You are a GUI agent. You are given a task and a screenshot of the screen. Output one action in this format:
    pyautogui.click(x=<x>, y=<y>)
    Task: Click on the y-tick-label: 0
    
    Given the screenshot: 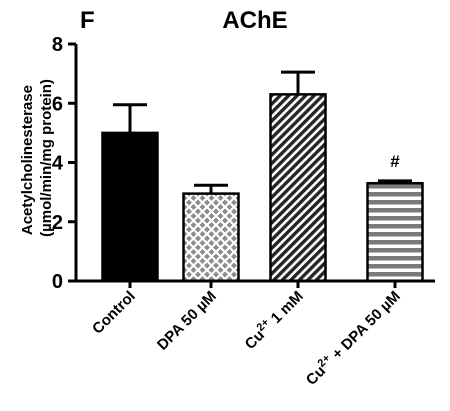 What is the action you would take?
    pyautogui.click(x=57, y=282)
    